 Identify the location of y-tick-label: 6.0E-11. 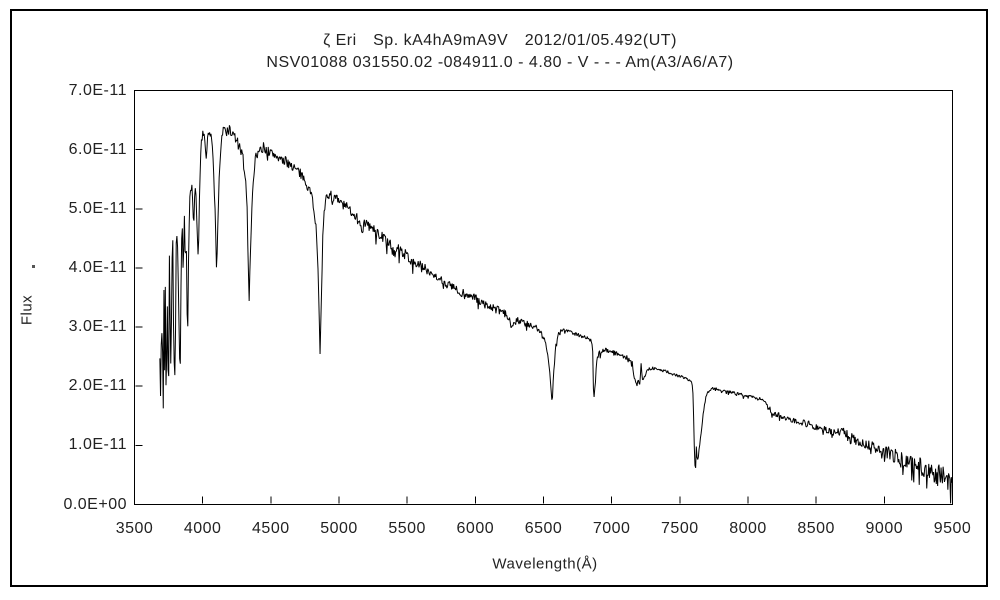
(97, 149).